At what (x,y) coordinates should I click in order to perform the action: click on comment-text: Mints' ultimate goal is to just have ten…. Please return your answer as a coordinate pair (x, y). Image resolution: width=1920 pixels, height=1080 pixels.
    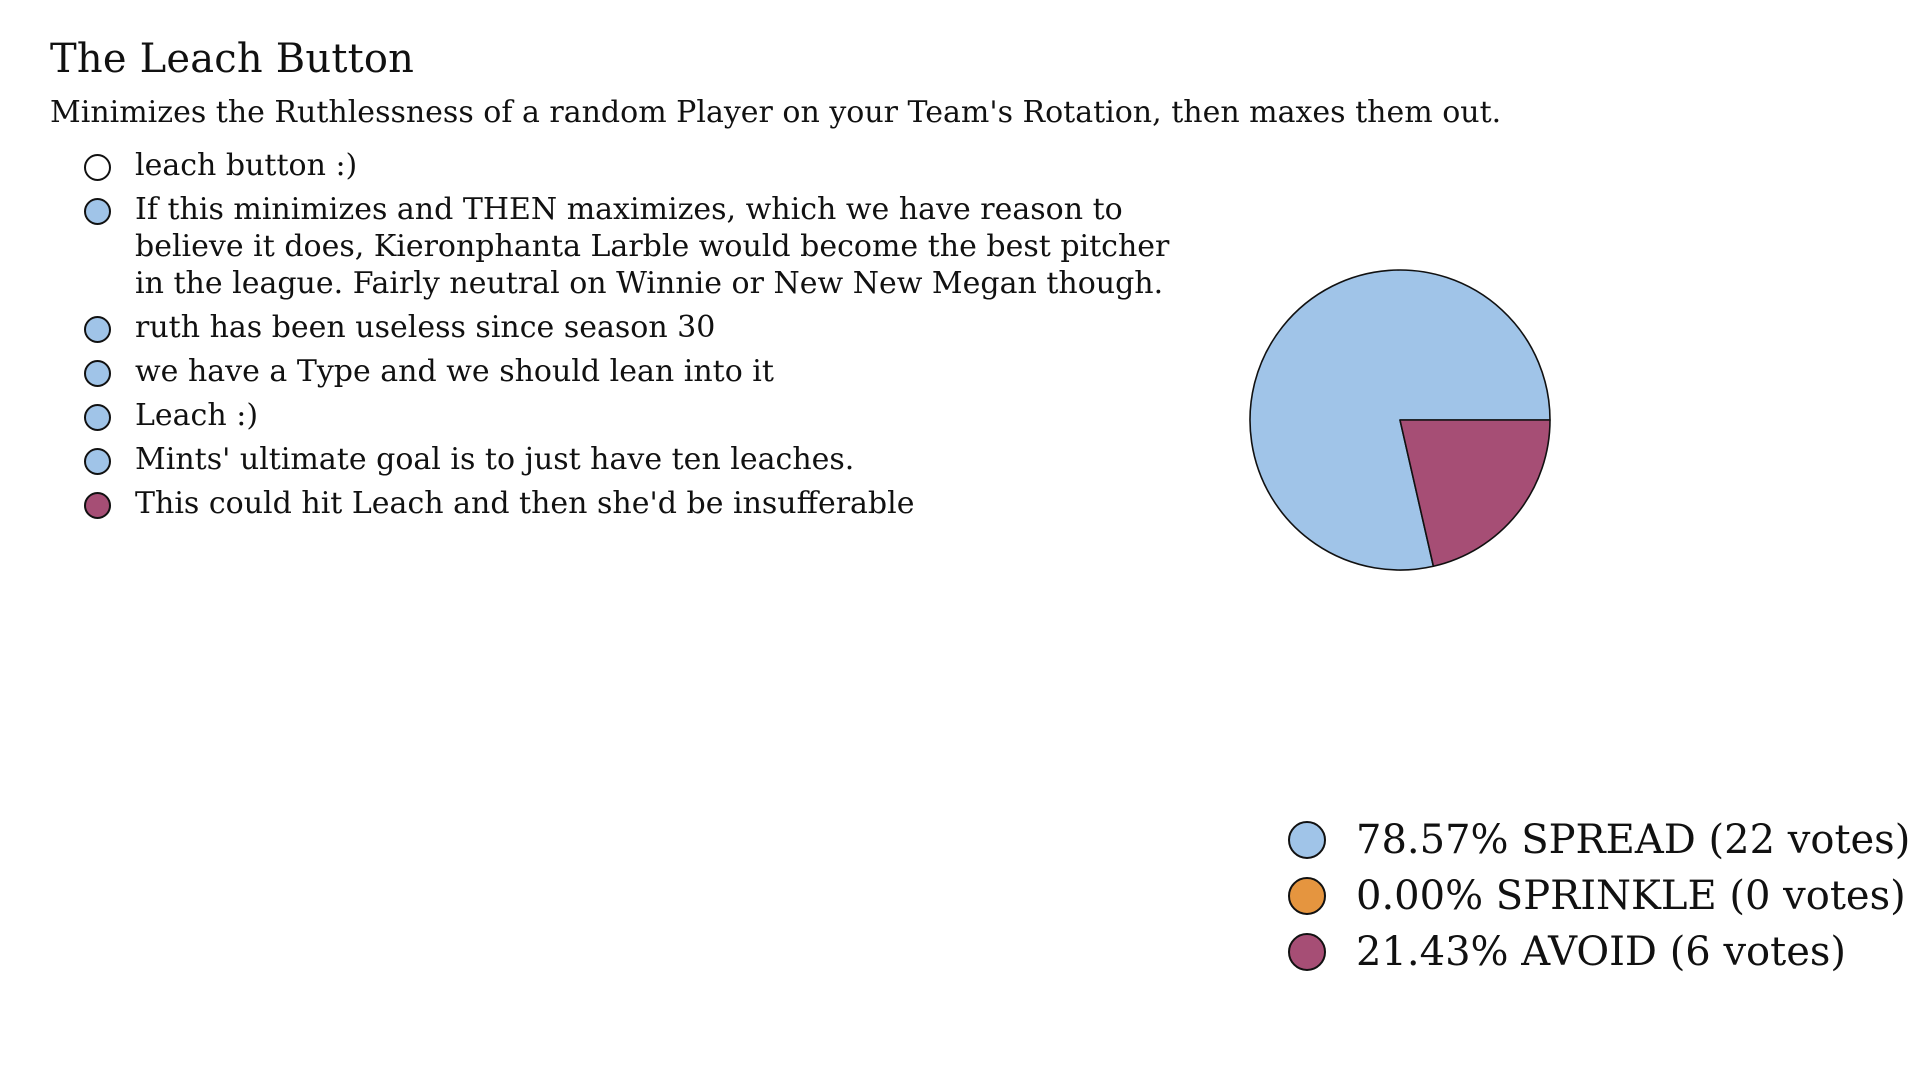
    Looking at the image, I should click on (495, 459).